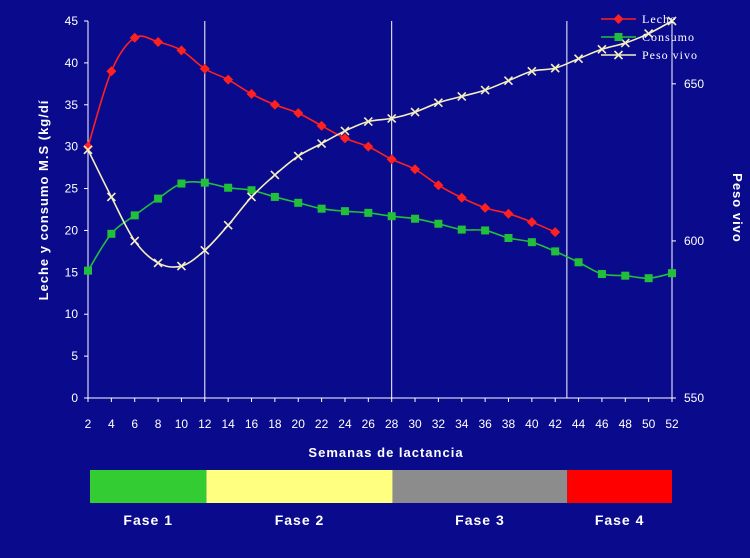 The width and height of the screenshot is (750, 558). What do you see at coordinates (462, 424) in the screenshot?
I see `x-tick-label: 34` at bounding box center [462, 424].